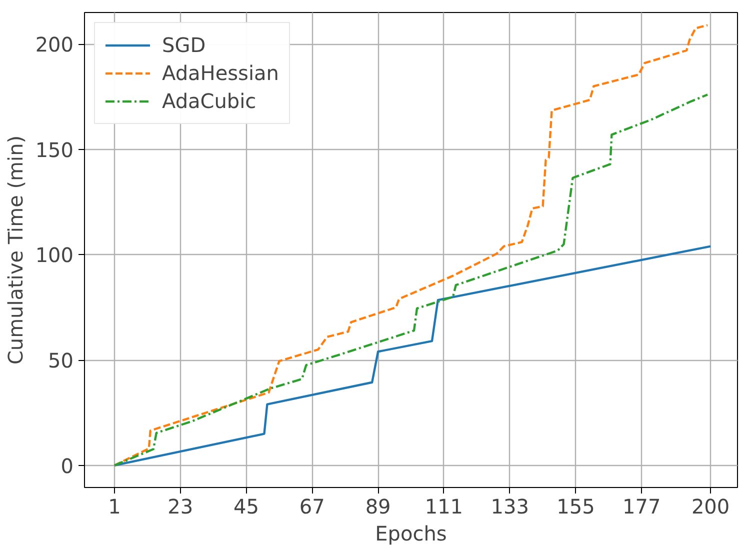  I want to click on y-tick-label: 50, so click(61, 360).